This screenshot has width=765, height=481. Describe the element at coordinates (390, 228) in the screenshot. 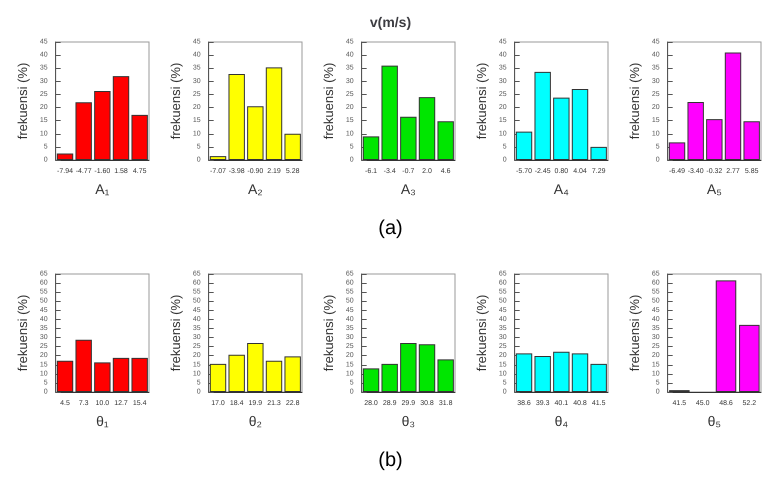

I see `text: (a)` at that location.